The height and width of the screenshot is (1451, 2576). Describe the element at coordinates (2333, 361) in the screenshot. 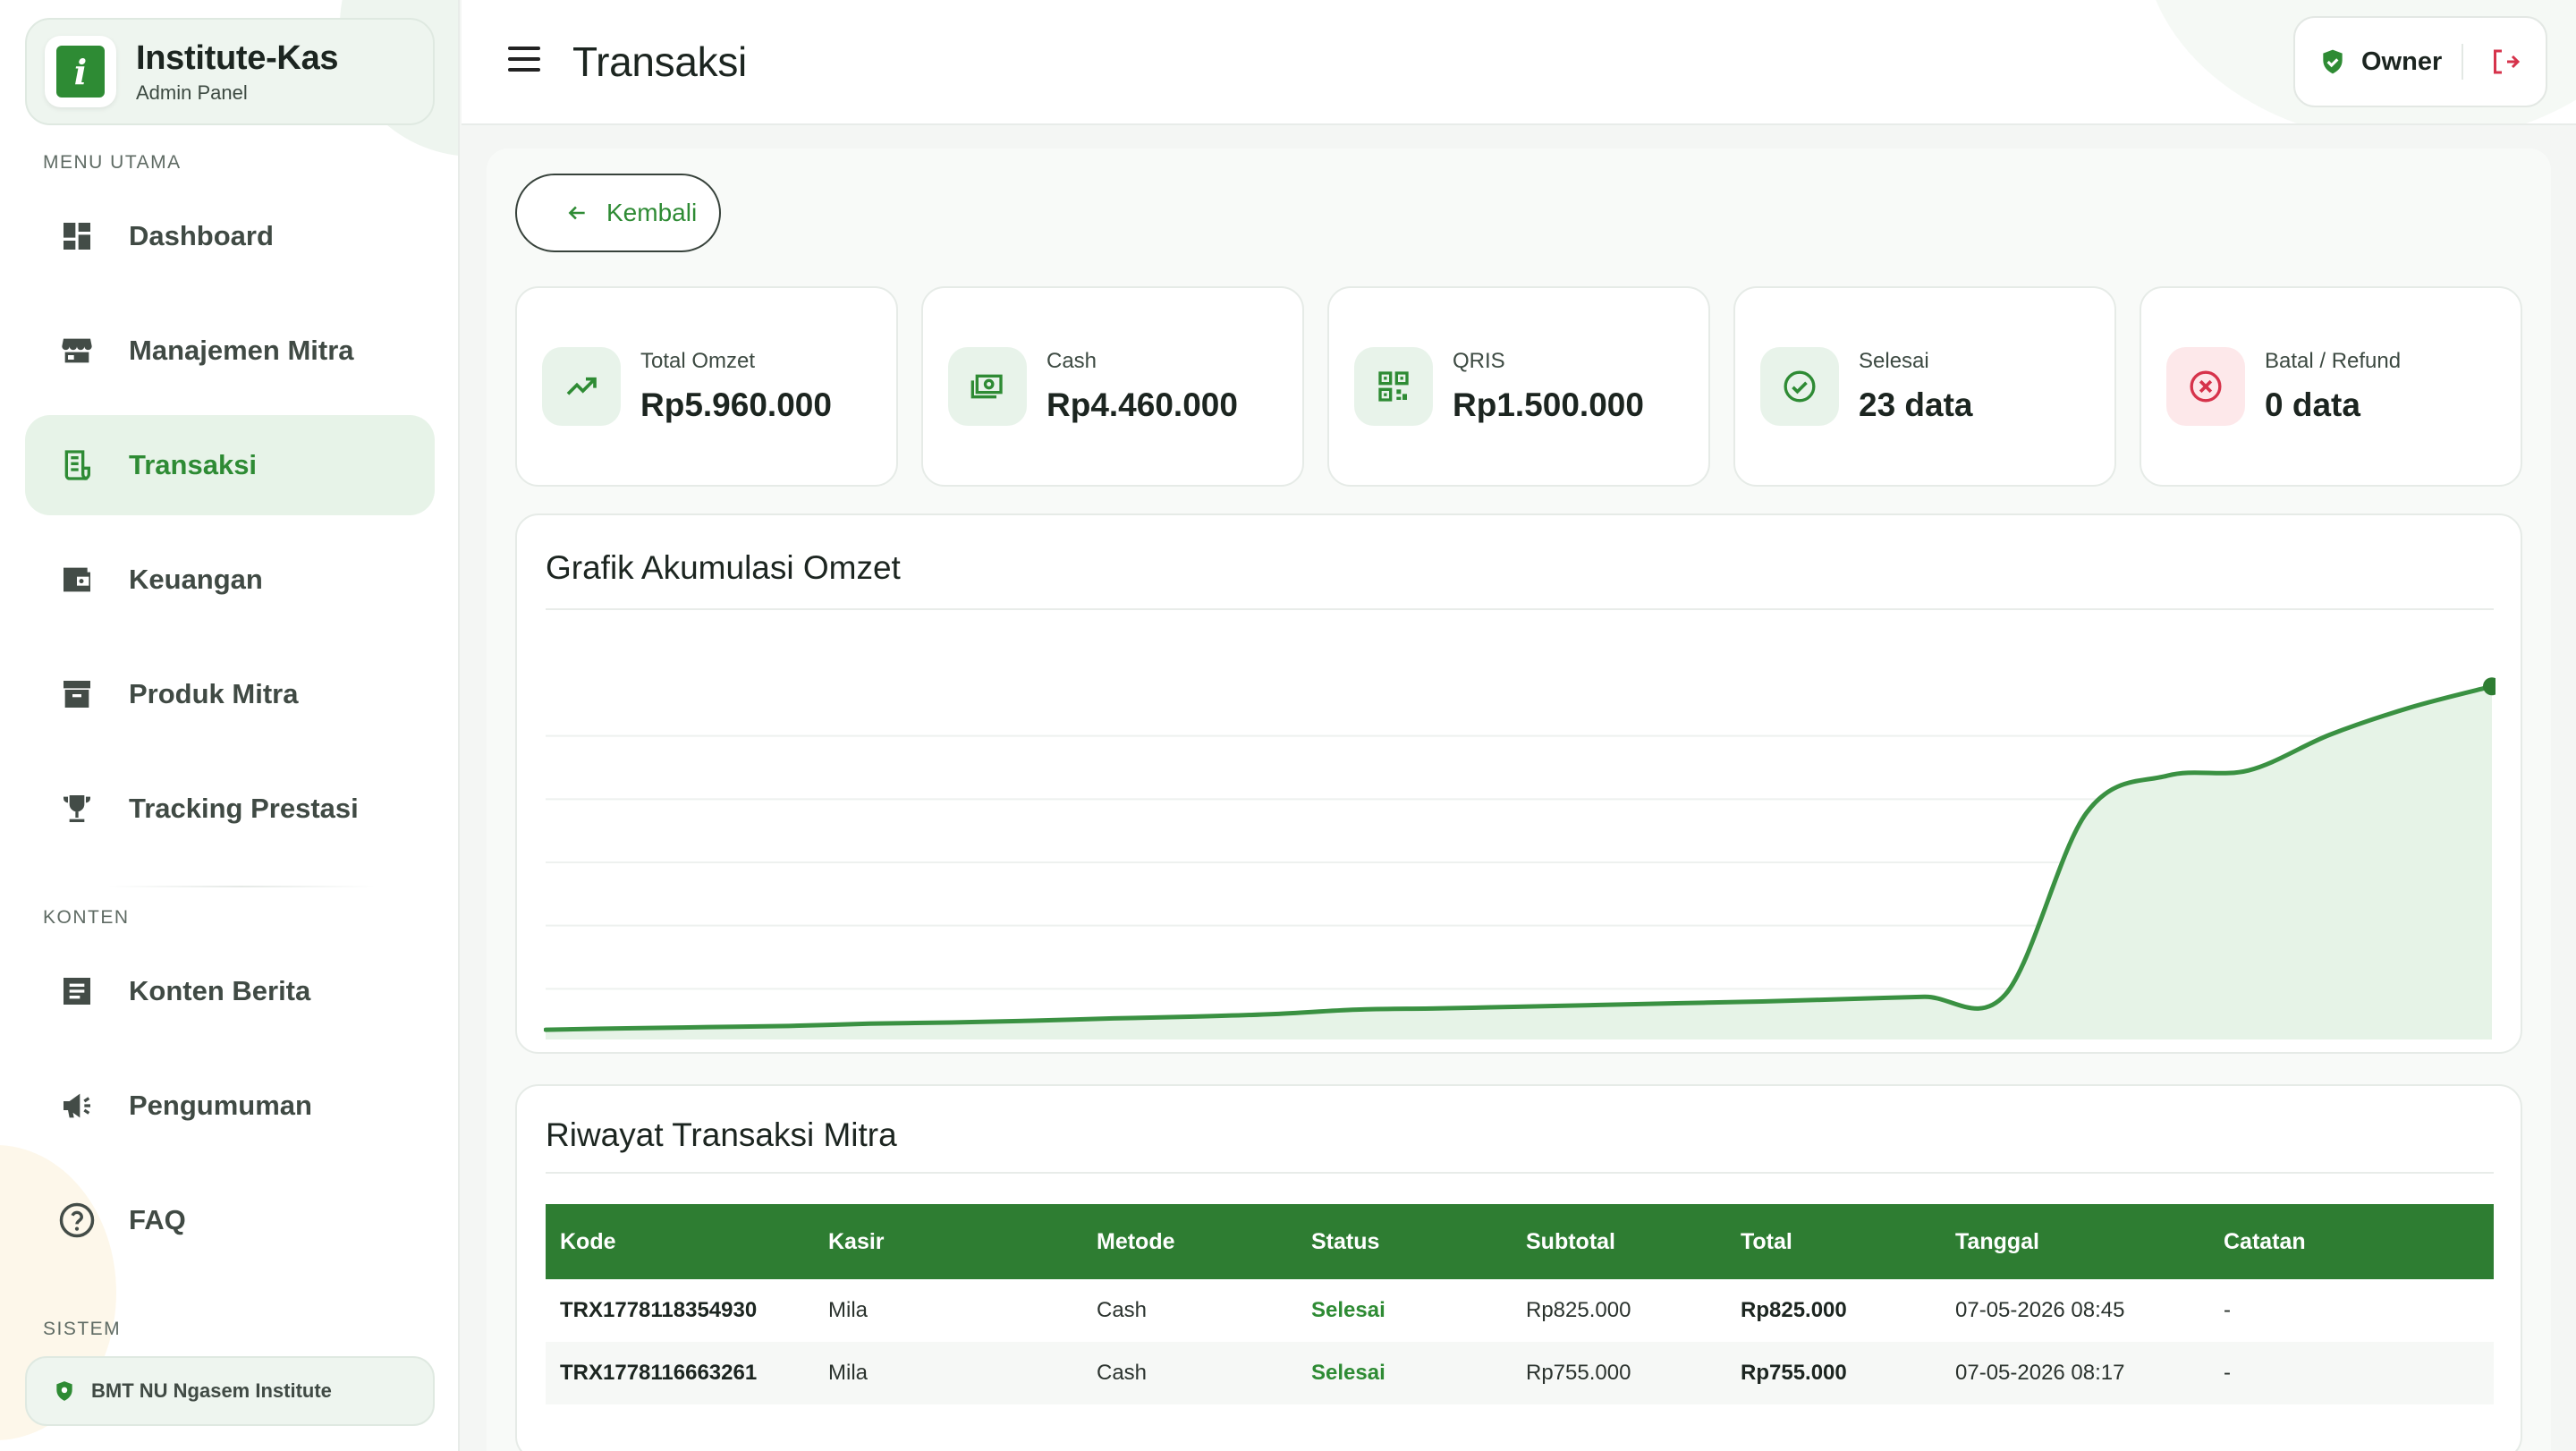

I see `stat-label: Batal / Refund` at that location.